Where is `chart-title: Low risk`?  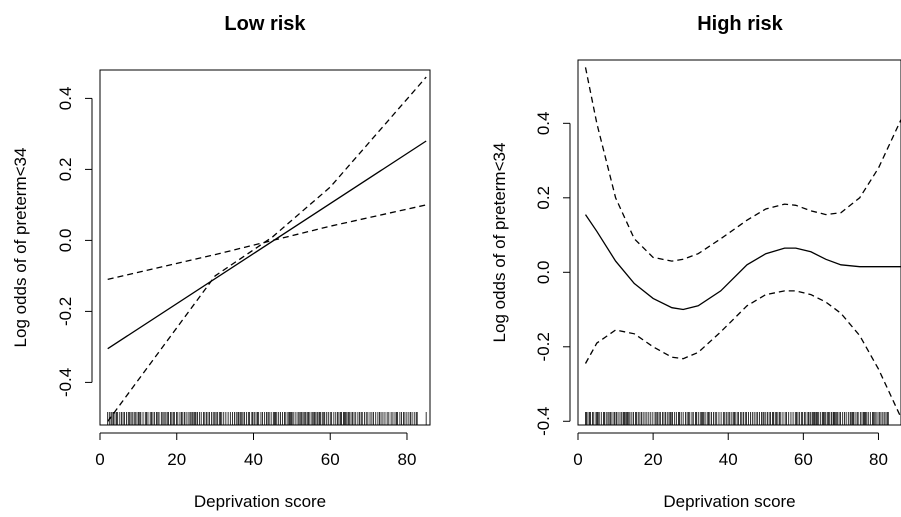 chart-title: Low risk is located at coordinates (265, 24).